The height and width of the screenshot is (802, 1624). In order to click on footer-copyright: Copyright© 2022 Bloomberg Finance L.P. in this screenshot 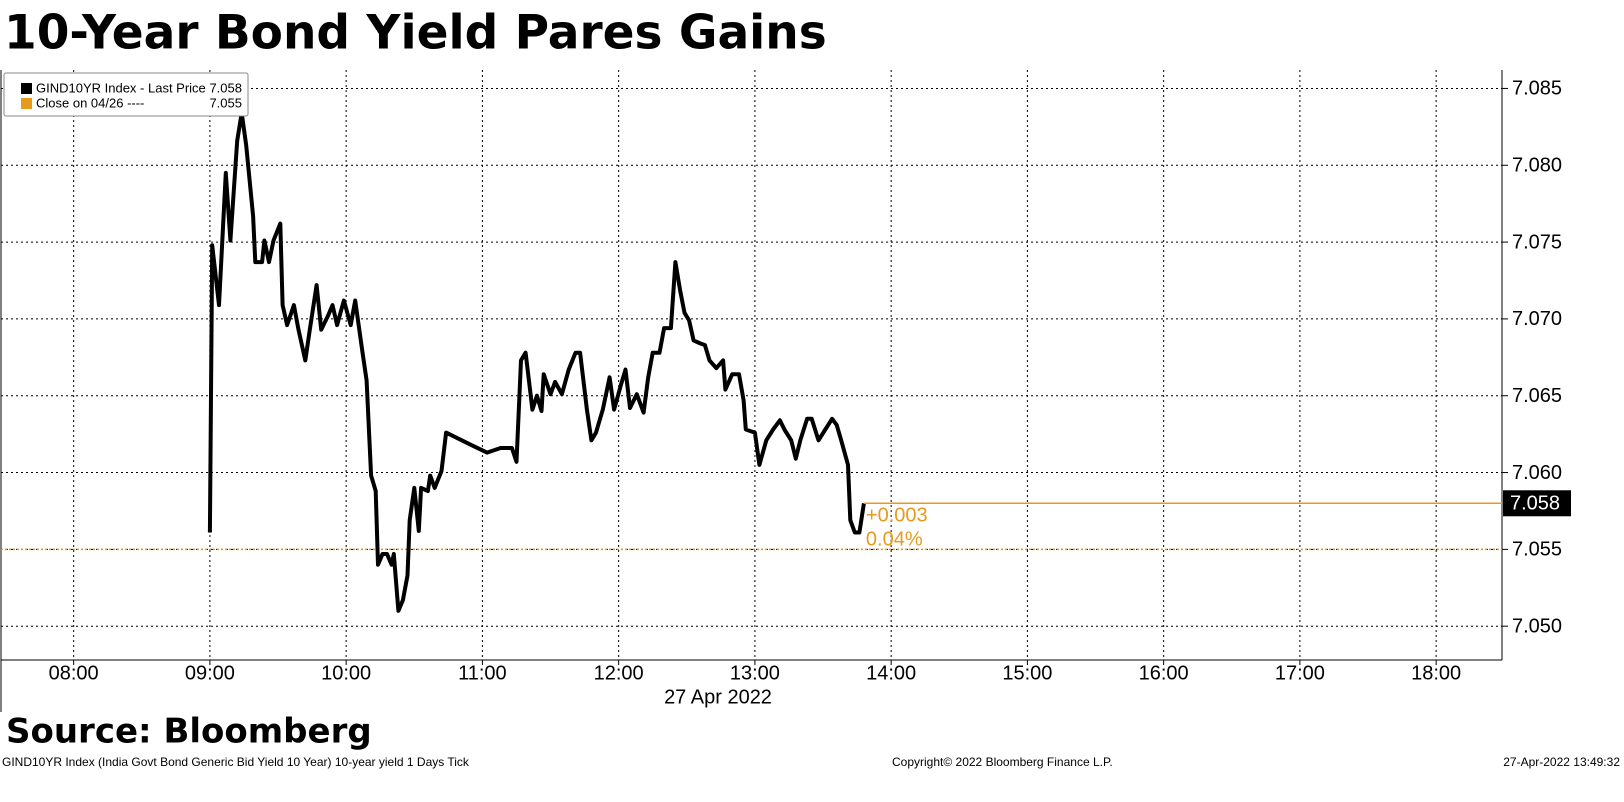, I will do `click(1002, 762)`.